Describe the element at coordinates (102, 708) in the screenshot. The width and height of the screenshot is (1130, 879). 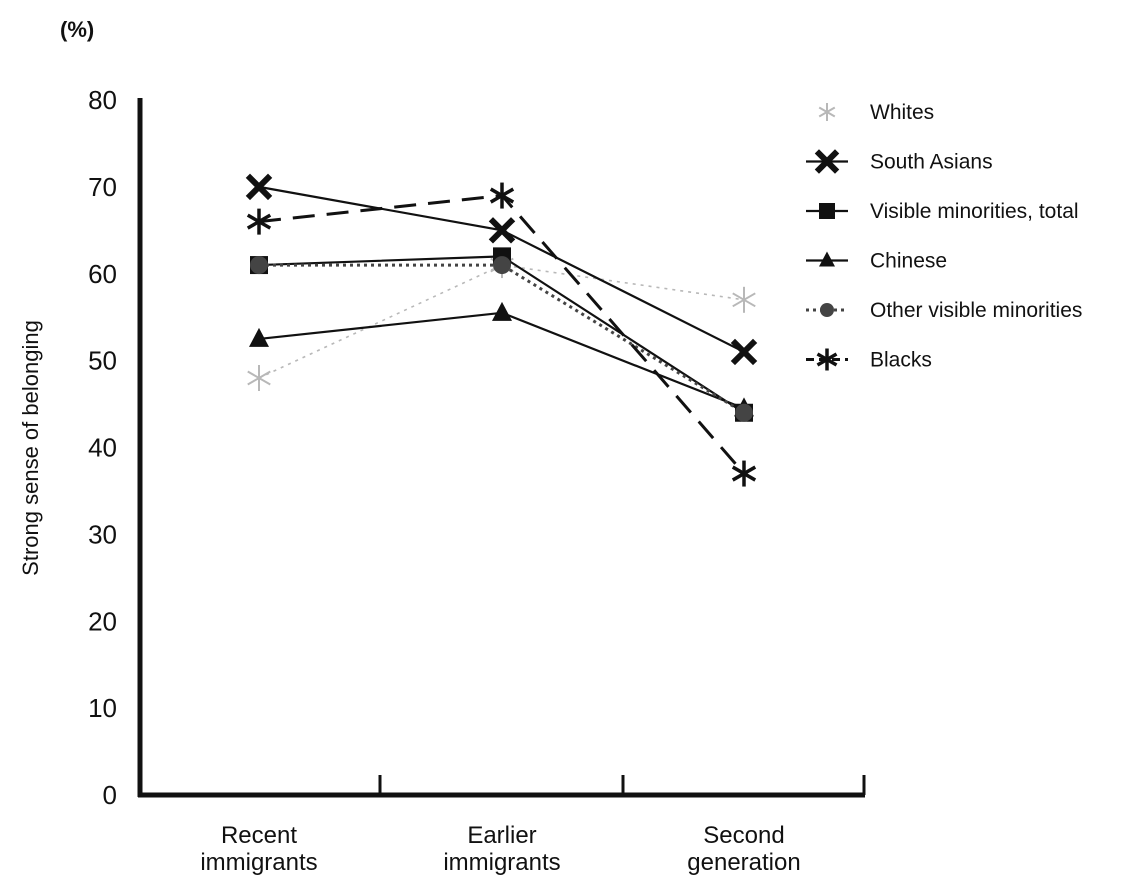
I see `y-tick-label: 10` at that location.